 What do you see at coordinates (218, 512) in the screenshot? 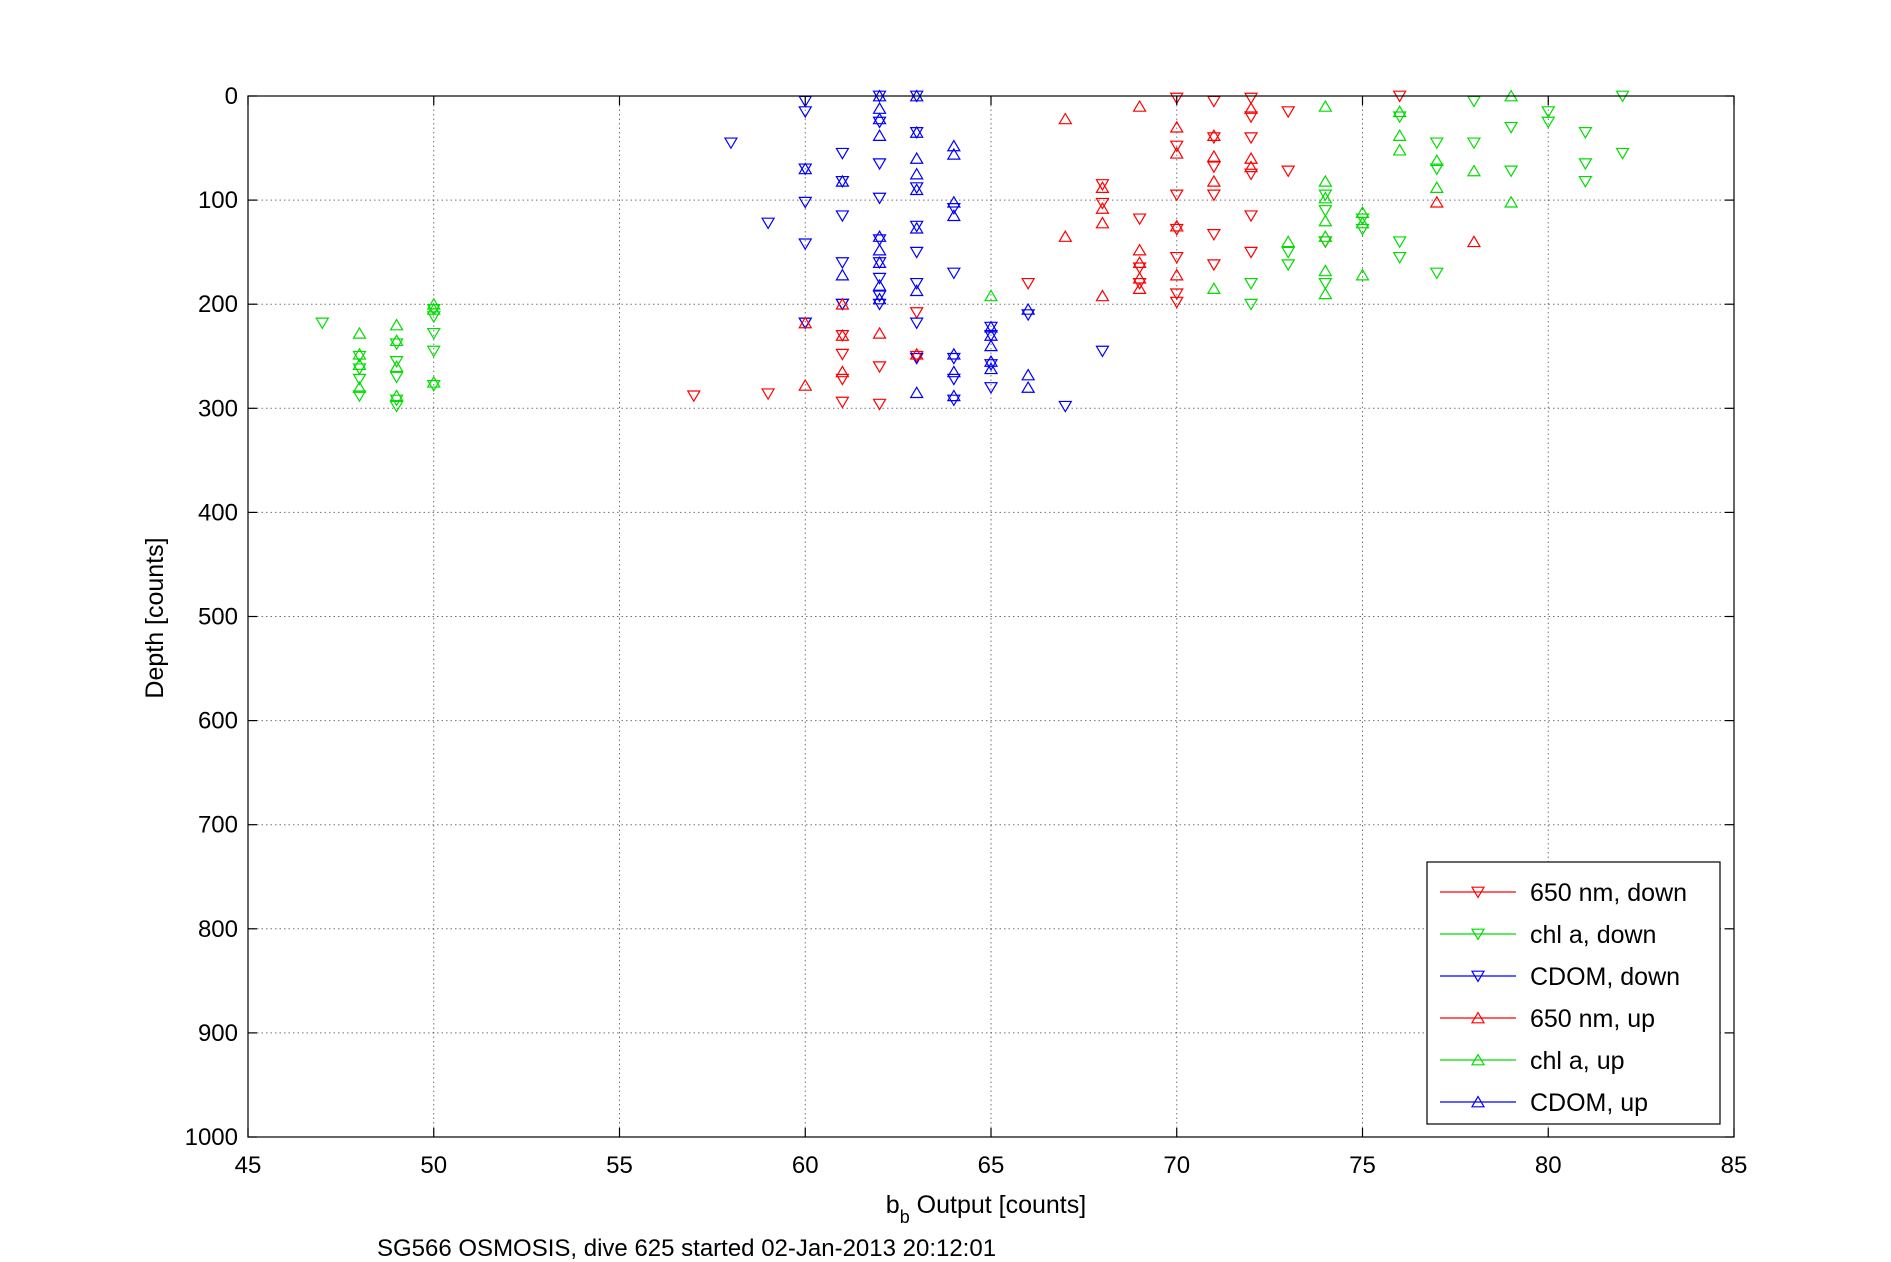
I see `y-tick-label: 400` at bounding box center [218, 512].